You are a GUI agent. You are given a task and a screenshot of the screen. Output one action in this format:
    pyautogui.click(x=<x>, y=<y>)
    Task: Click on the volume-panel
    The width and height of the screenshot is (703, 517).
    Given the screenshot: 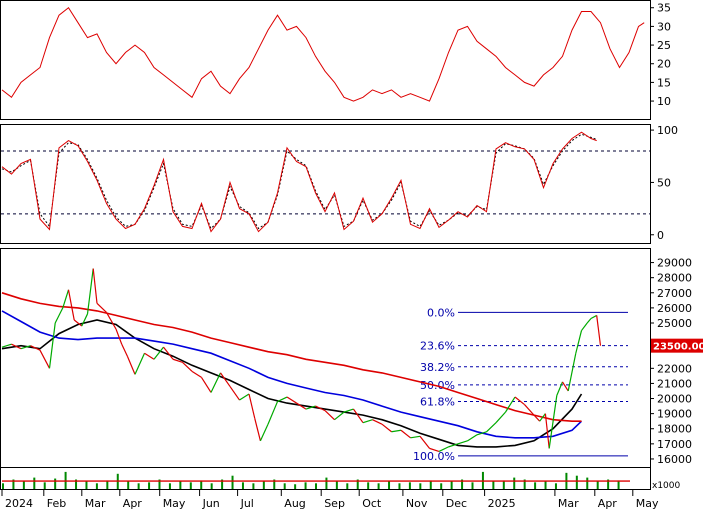 What is the action you would take?
    pyautogui.click(x=316, y=480)
    